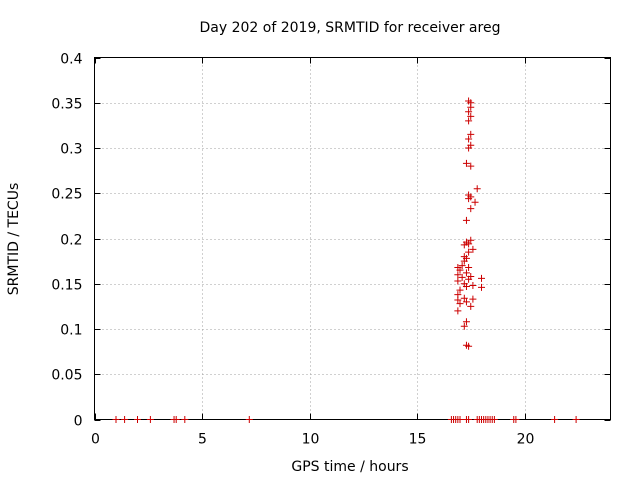 The height and width of the screenshot is (480, 640). What do you see at coordinates (14, 239) in the screenshot?
I see `y-axis-label: SRMTID / TECUs` at bounding box center [14, 239].